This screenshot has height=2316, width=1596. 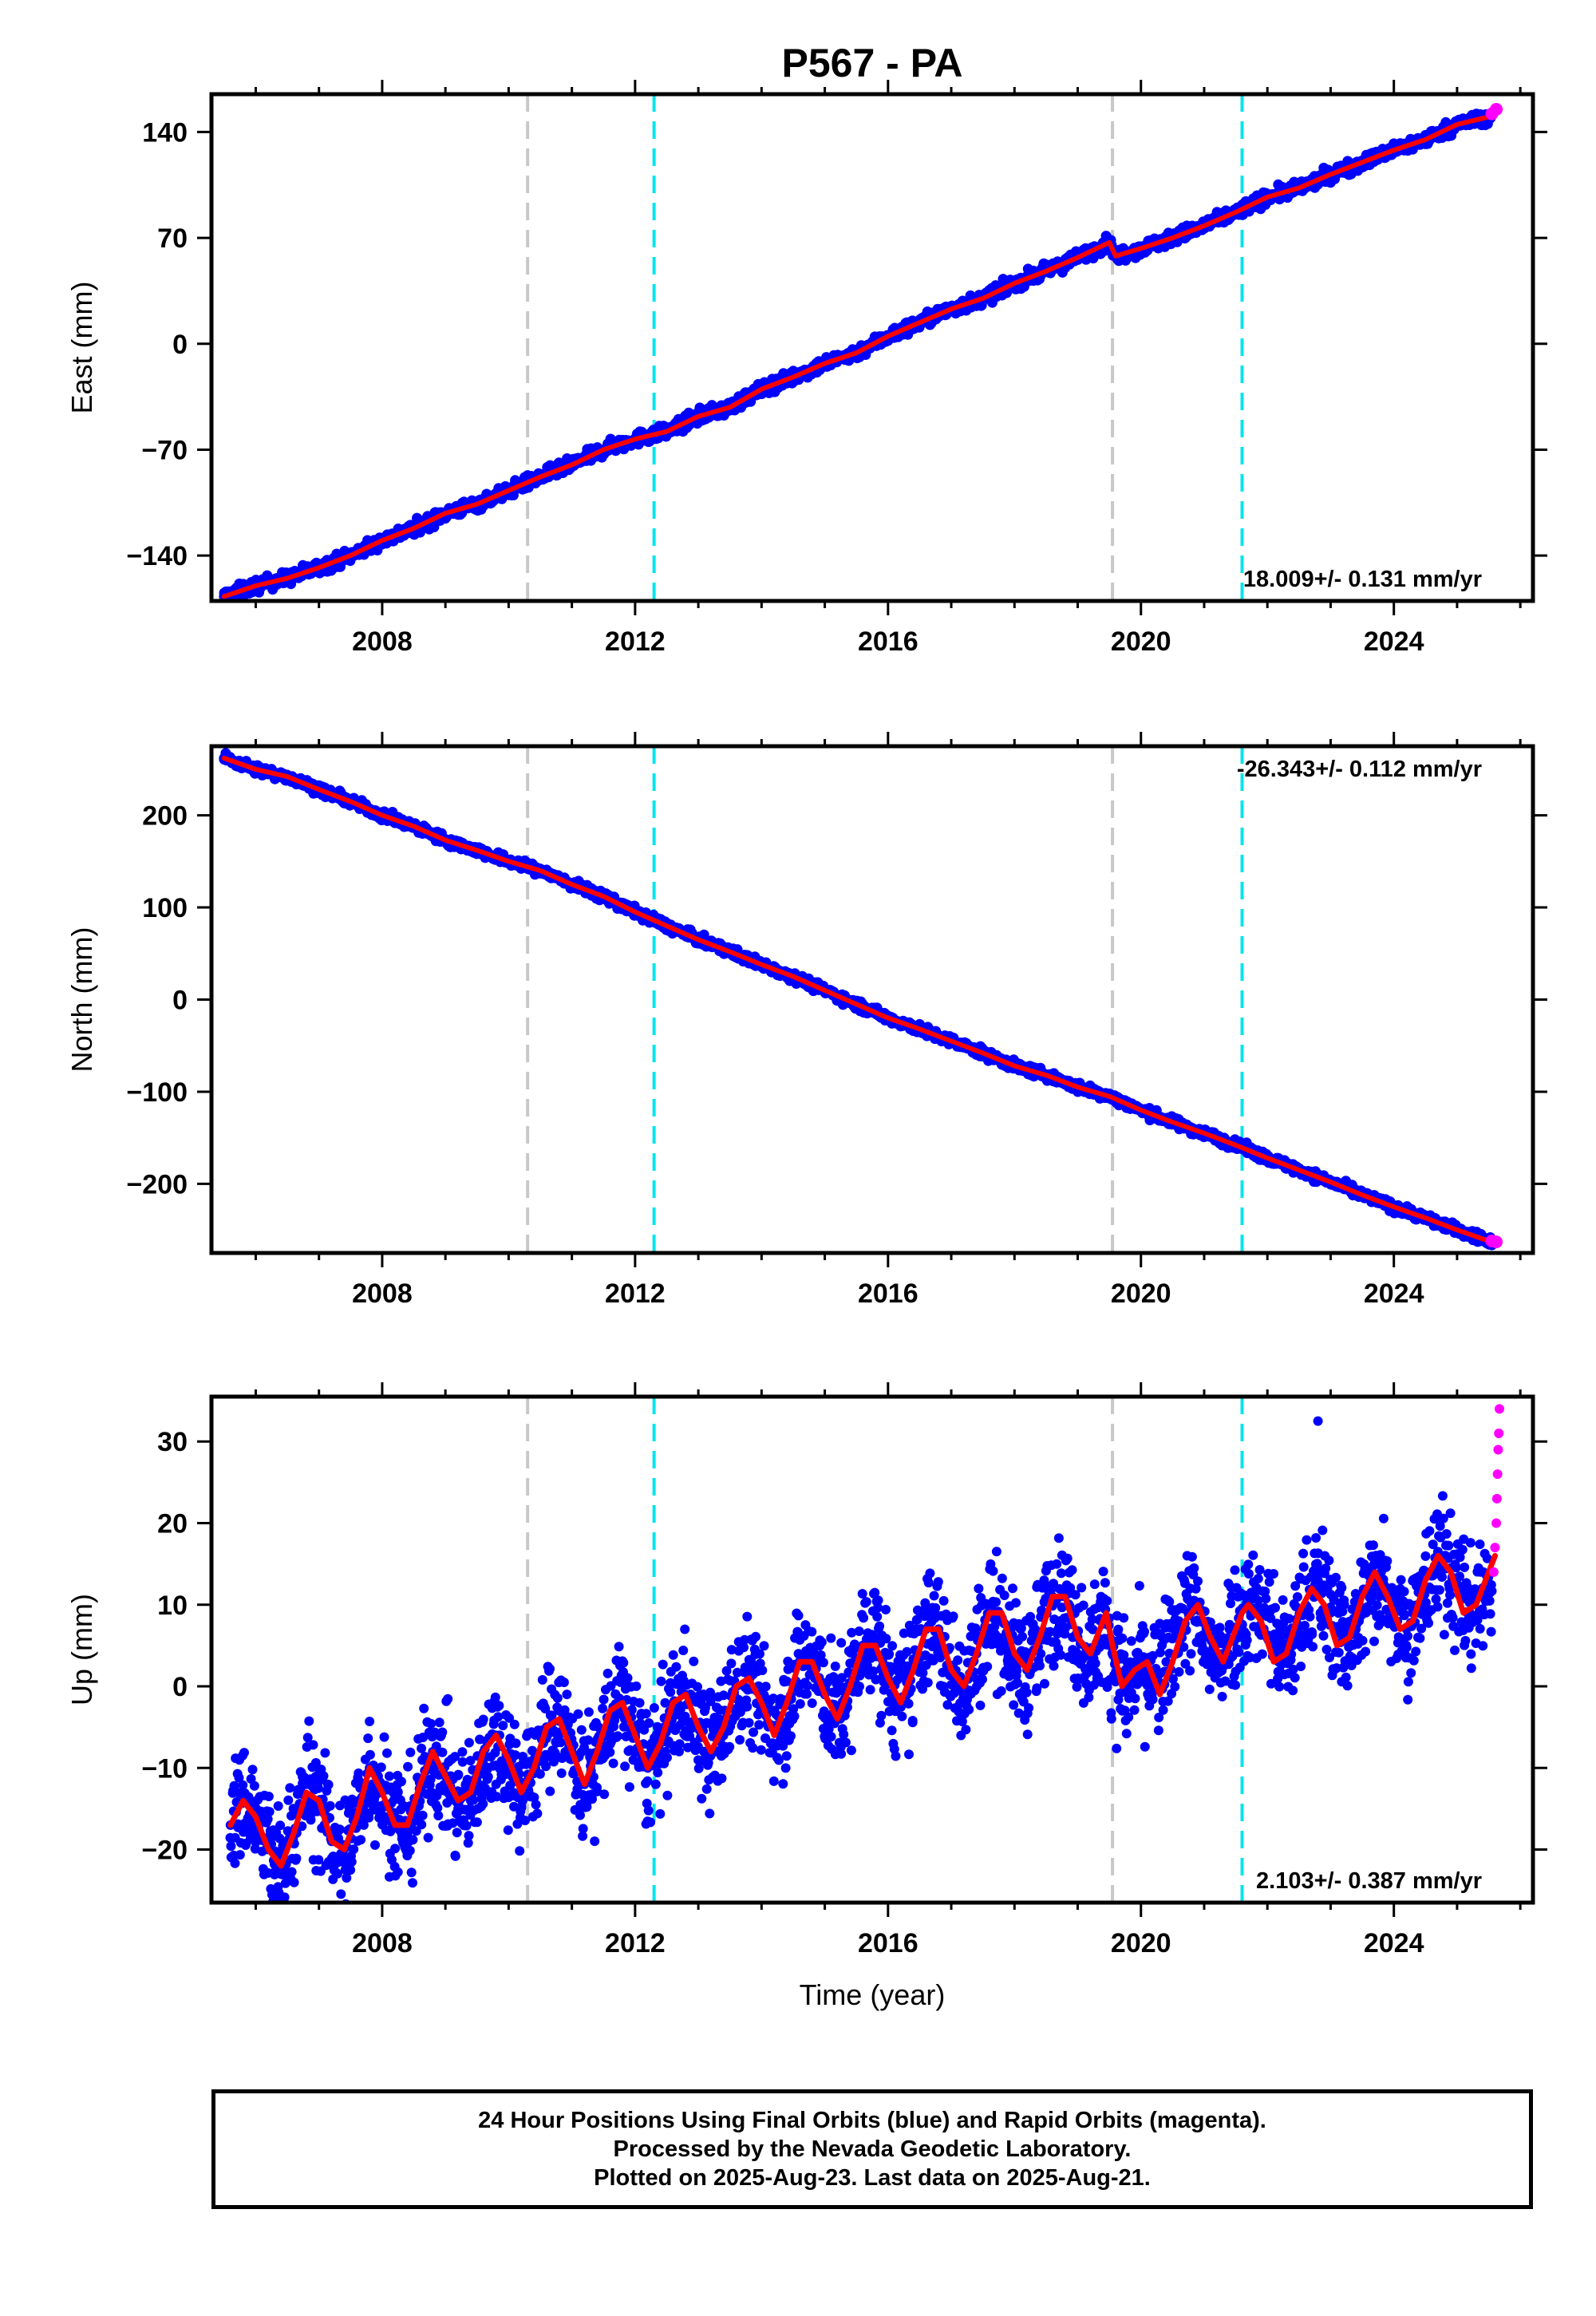 I want to click on y-tick-label: 70, so click(x=172, y=239).